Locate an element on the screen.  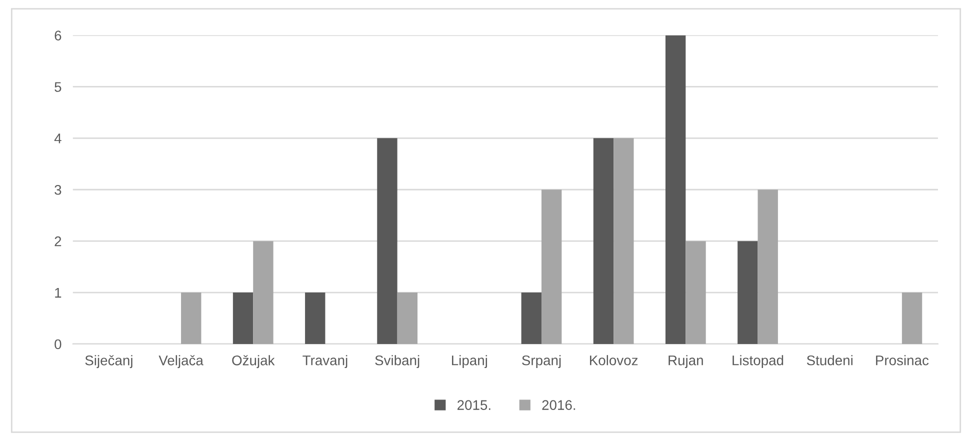
x-tick-label: Kolovoz is located at coordinates (614, 360).